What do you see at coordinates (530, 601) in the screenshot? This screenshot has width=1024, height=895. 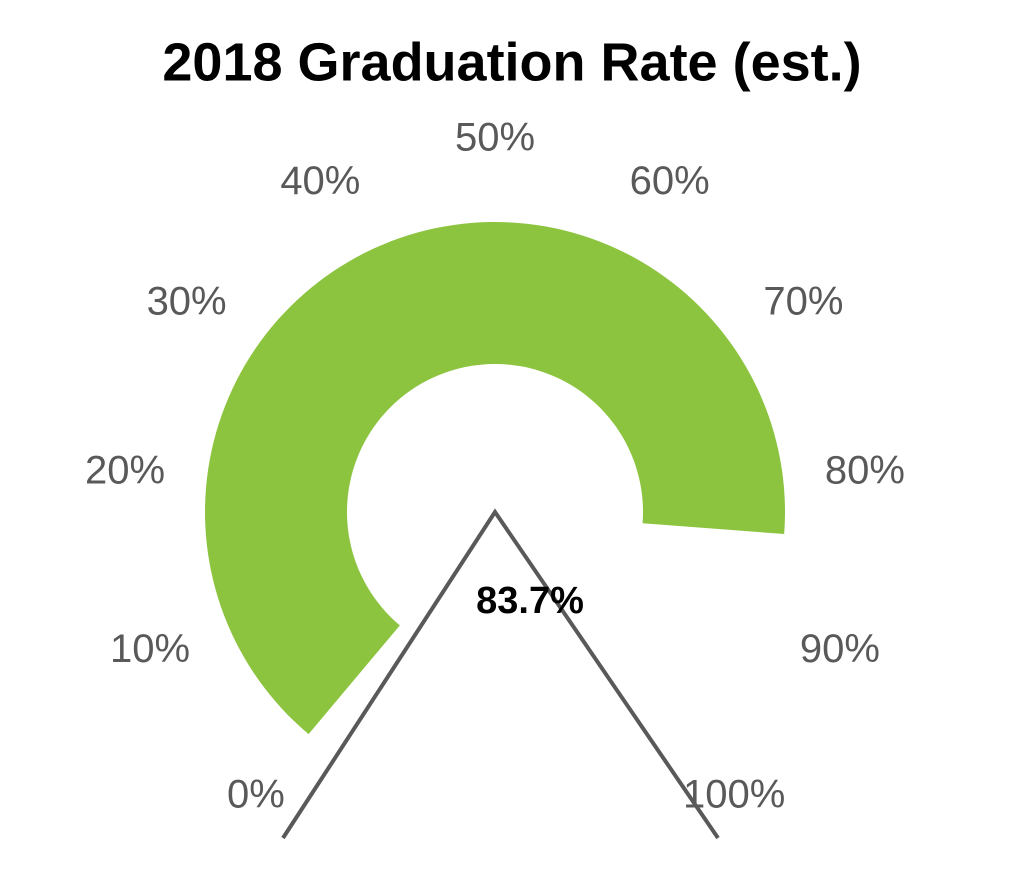 I see `value-label: 83.7%` at bounding box center [530, 601].